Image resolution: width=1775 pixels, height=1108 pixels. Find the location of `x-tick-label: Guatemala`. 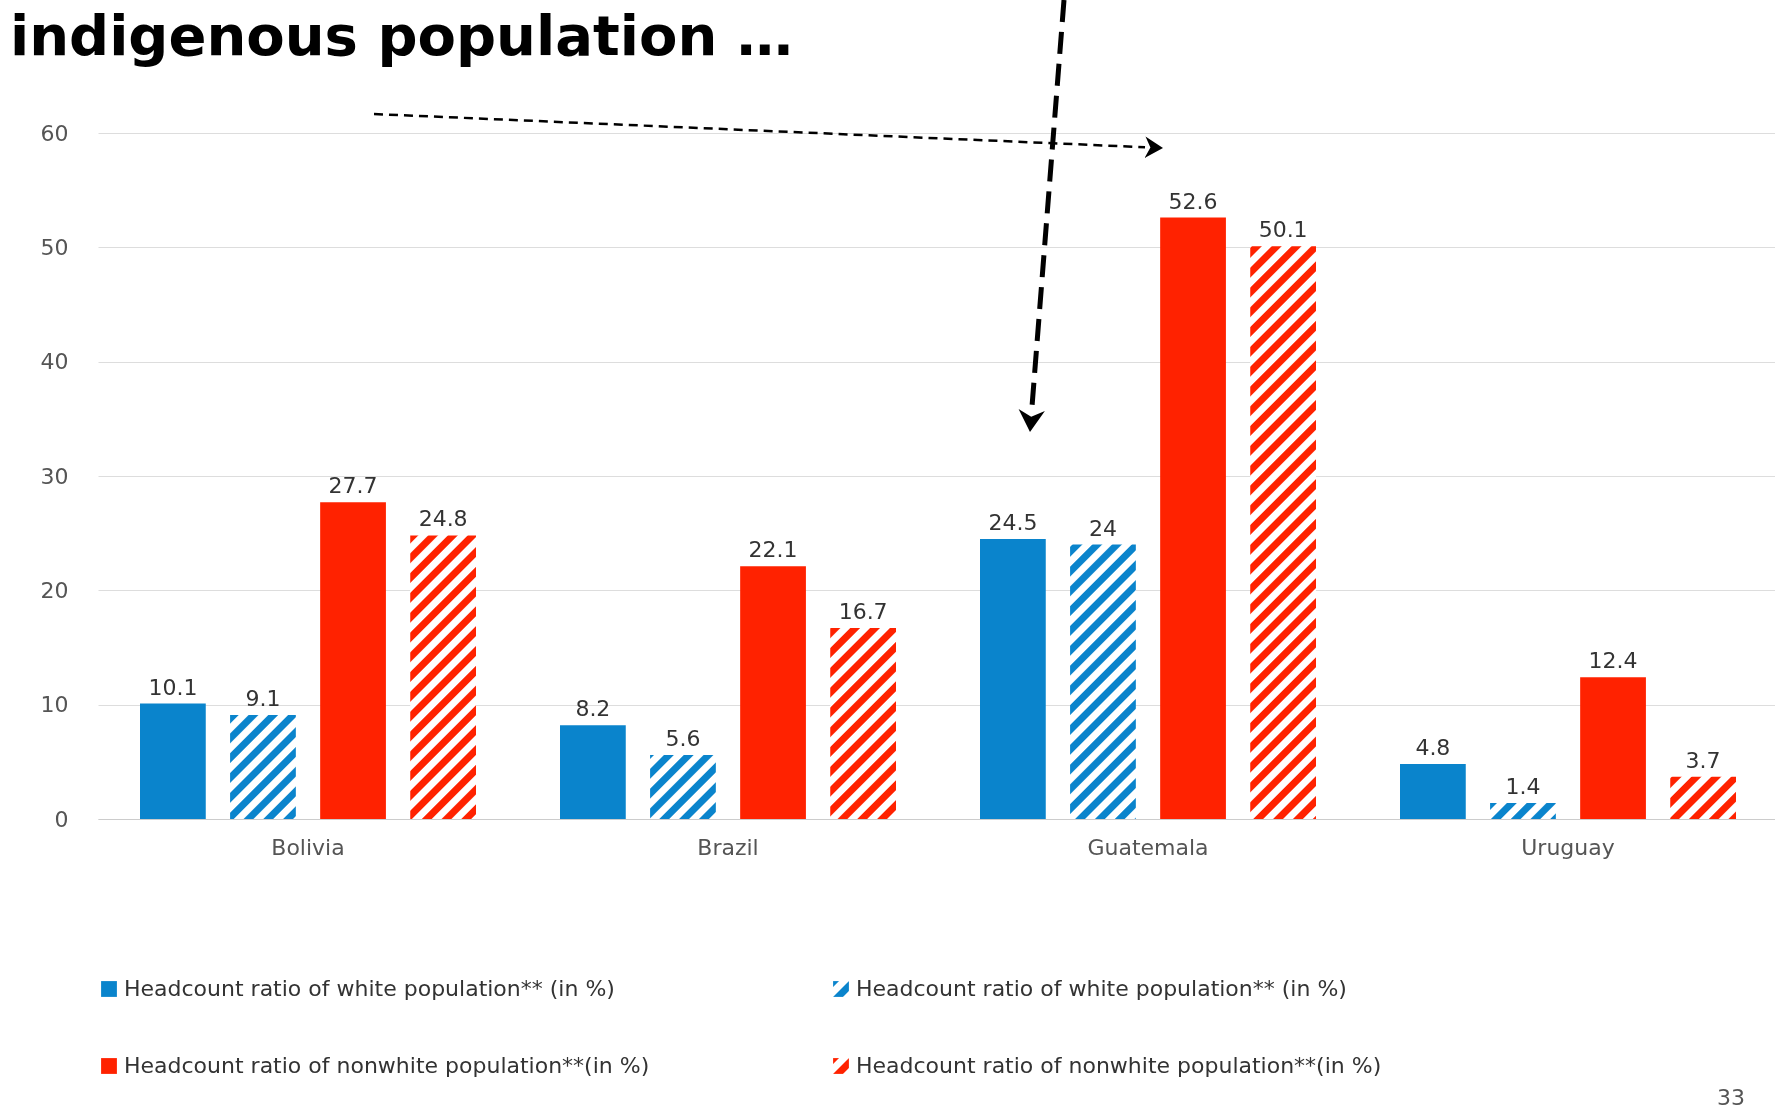

x-tick-label: Guatemala is located at coordinates (1148, 847).